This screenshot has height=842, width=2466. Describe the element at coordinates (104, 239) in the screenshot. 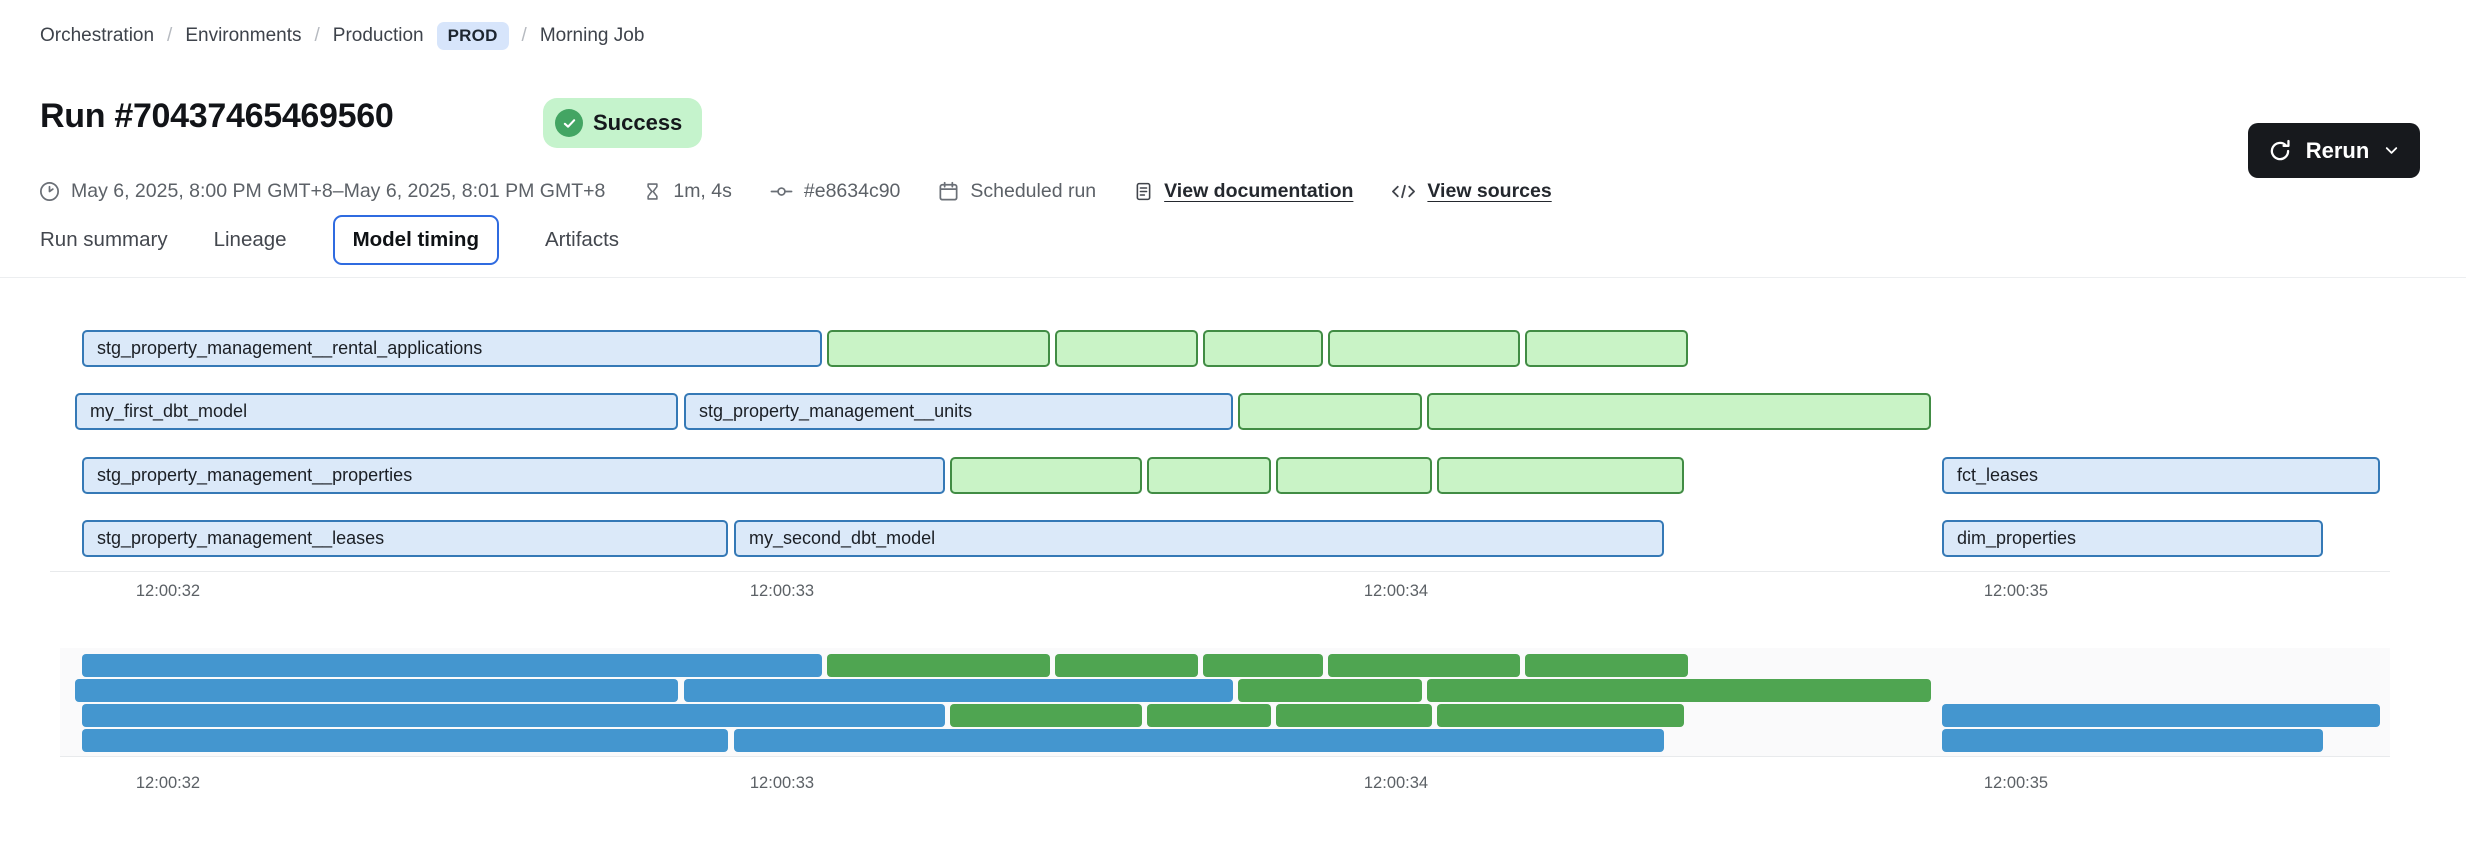

I see `tab-run-summary: Run summary` at that location.